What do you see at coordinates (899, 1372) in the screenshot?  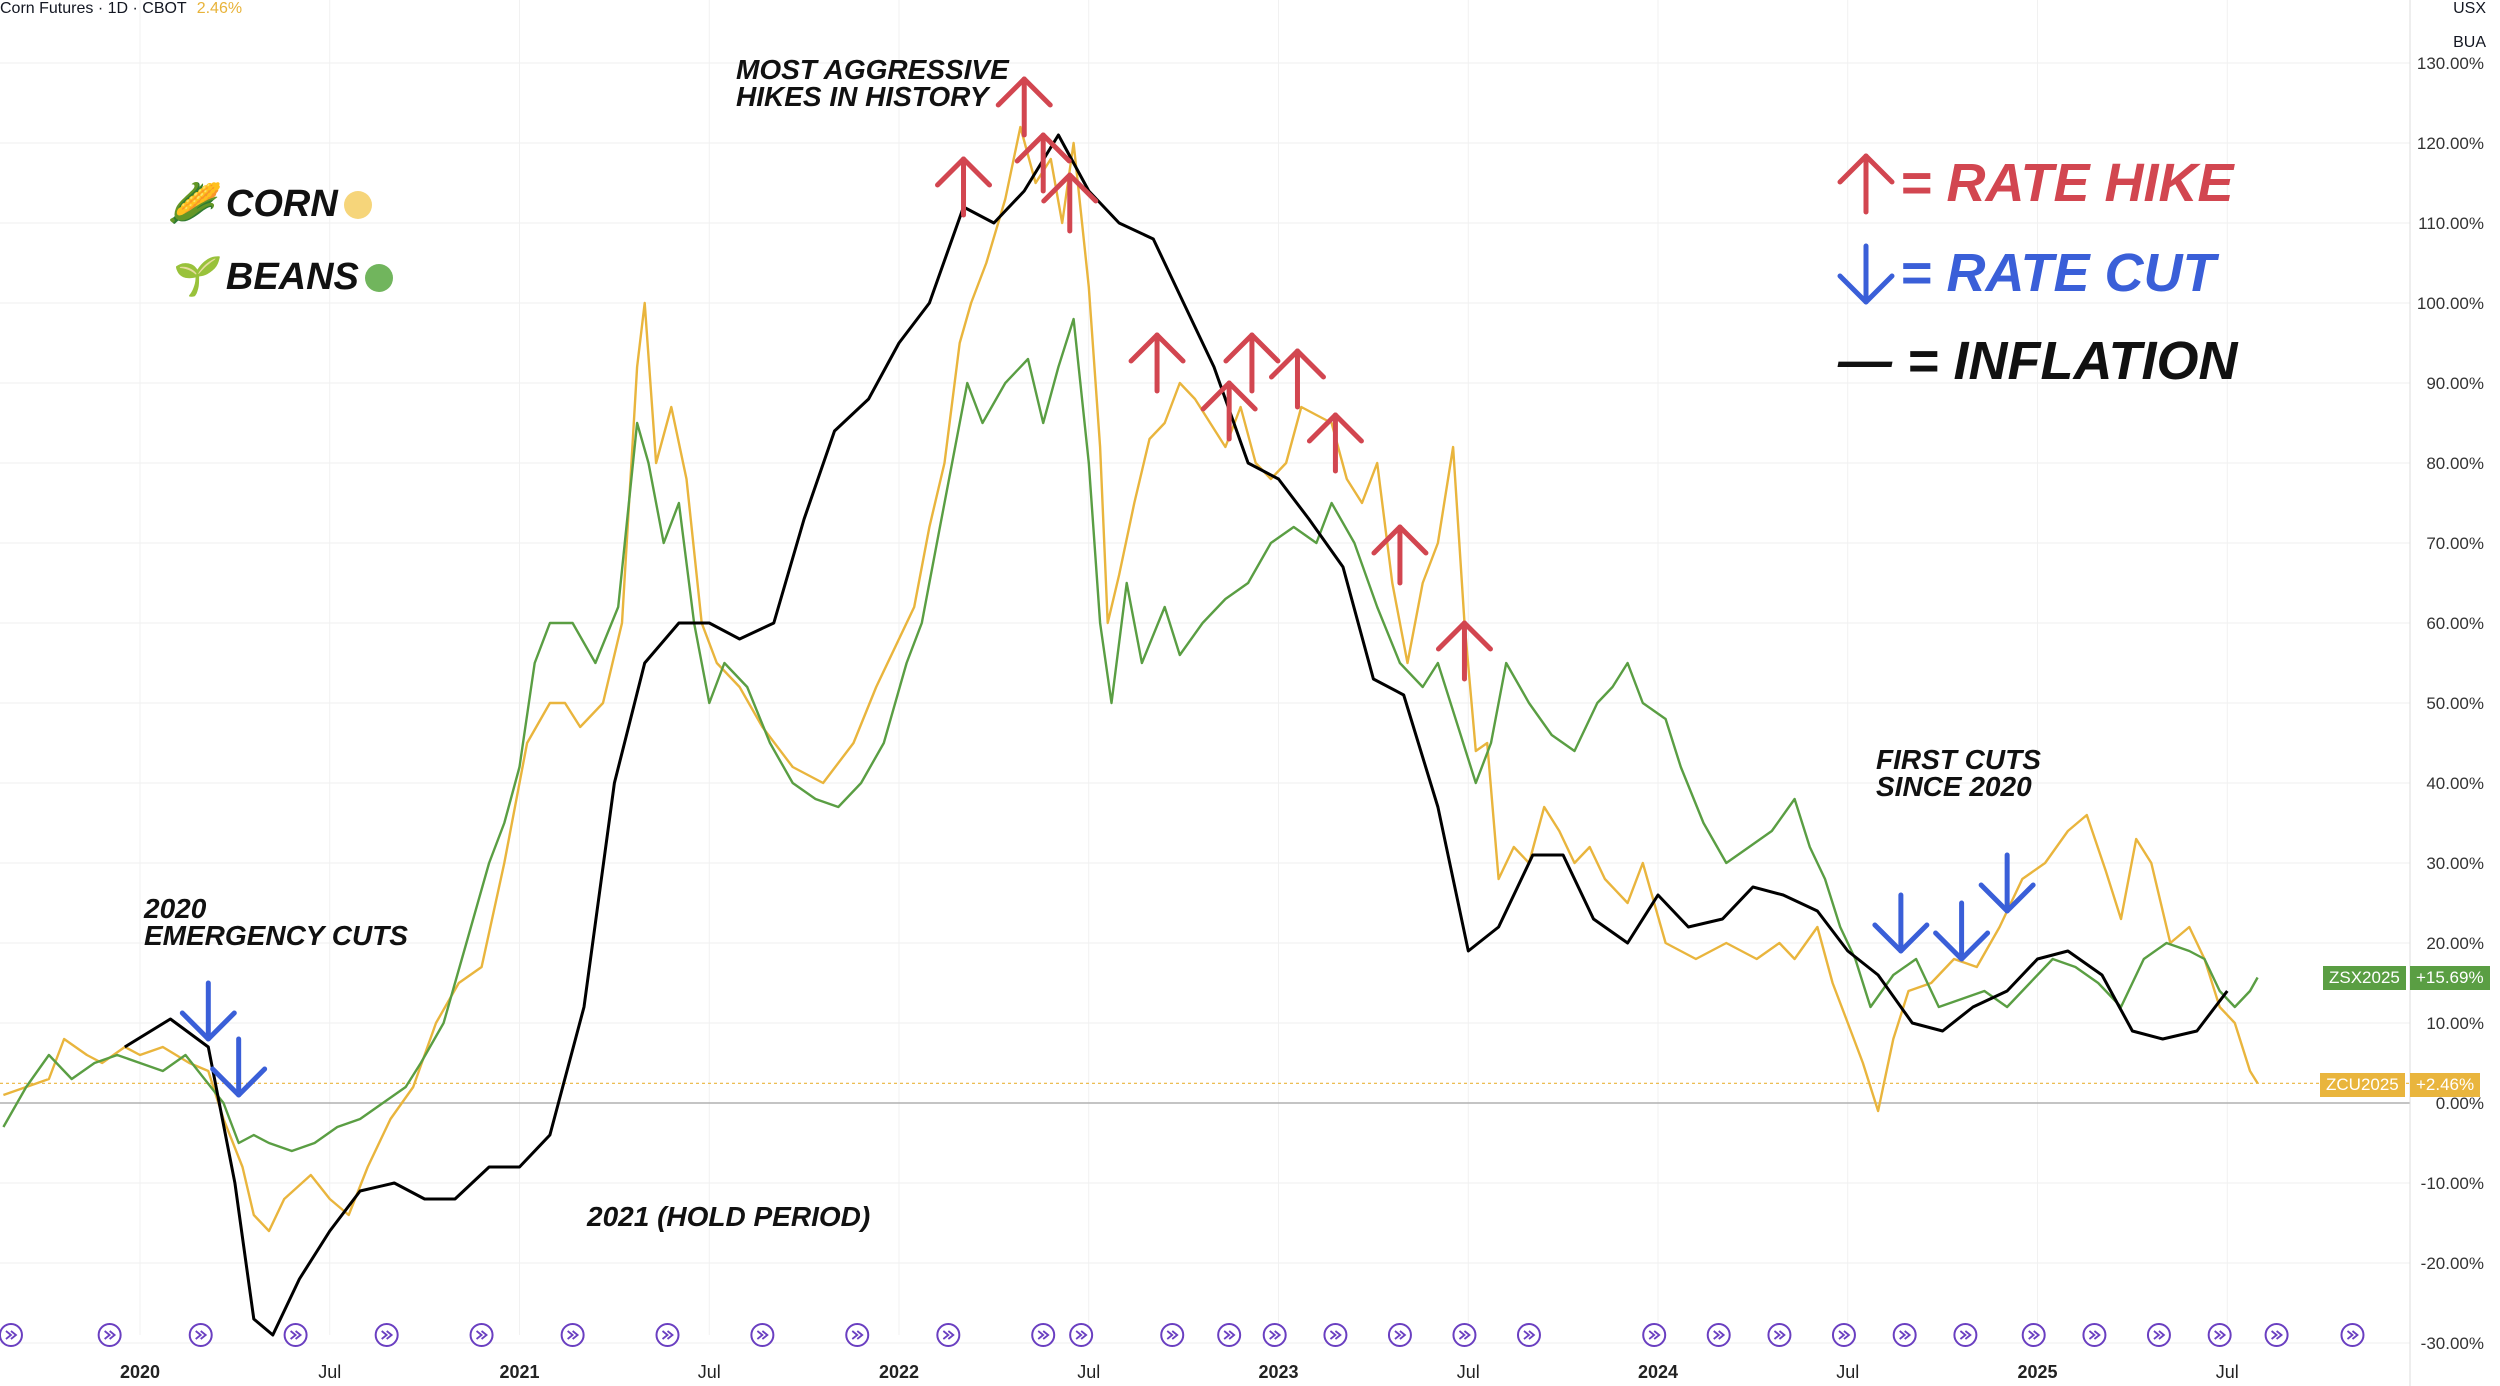 I see `x-tick-label: 2022` at bounding box center [899, 1372].